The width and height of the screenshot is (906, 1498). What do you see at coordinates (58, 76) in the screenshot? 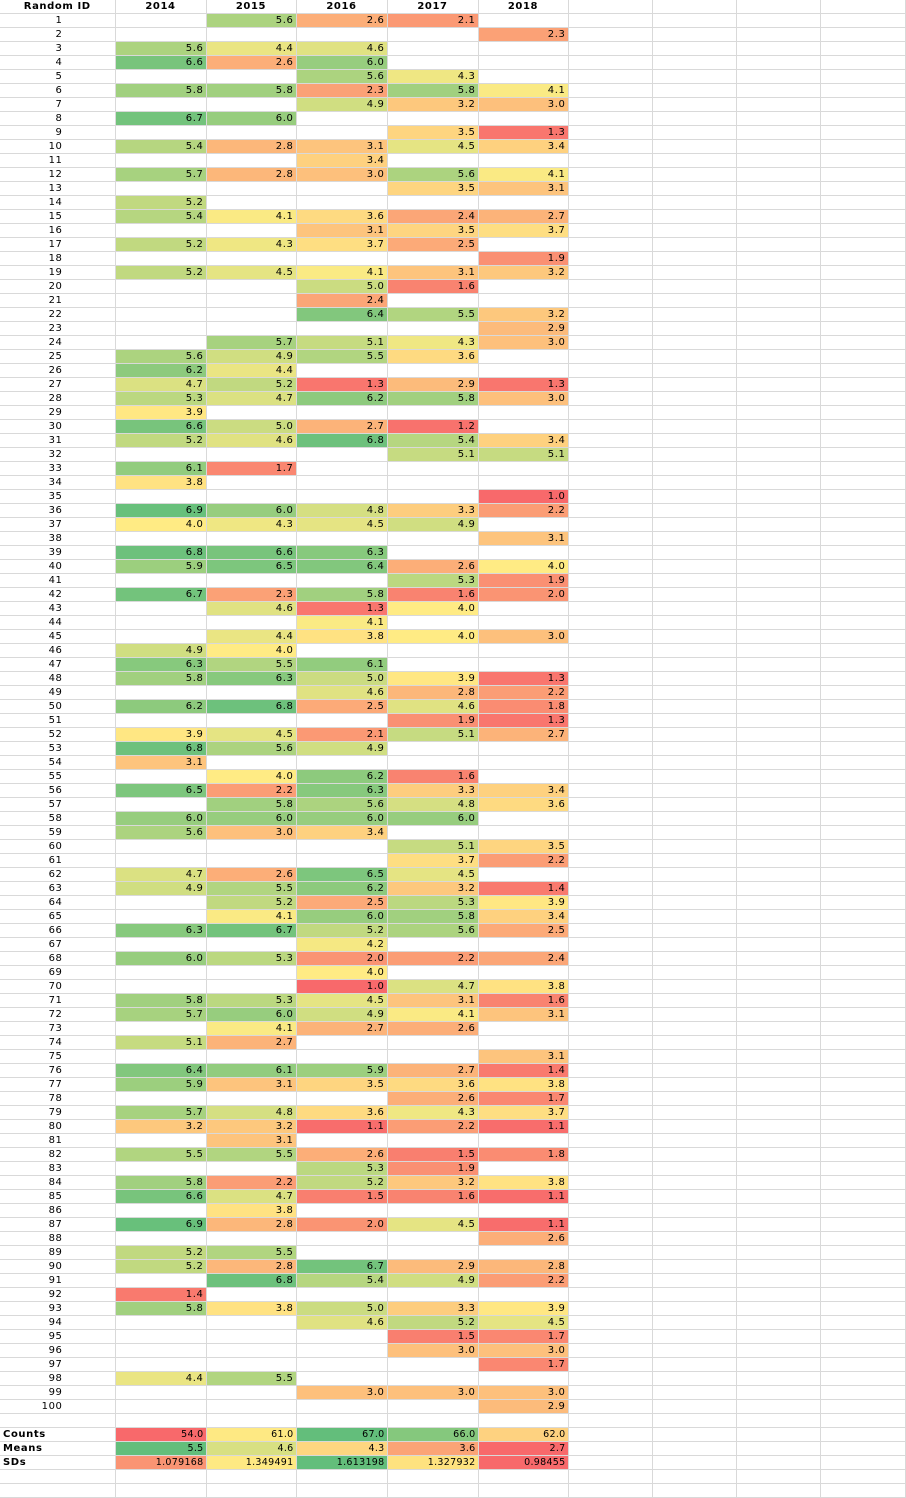
I see `random-id-cell: 5` at bounding box center [58, 76].